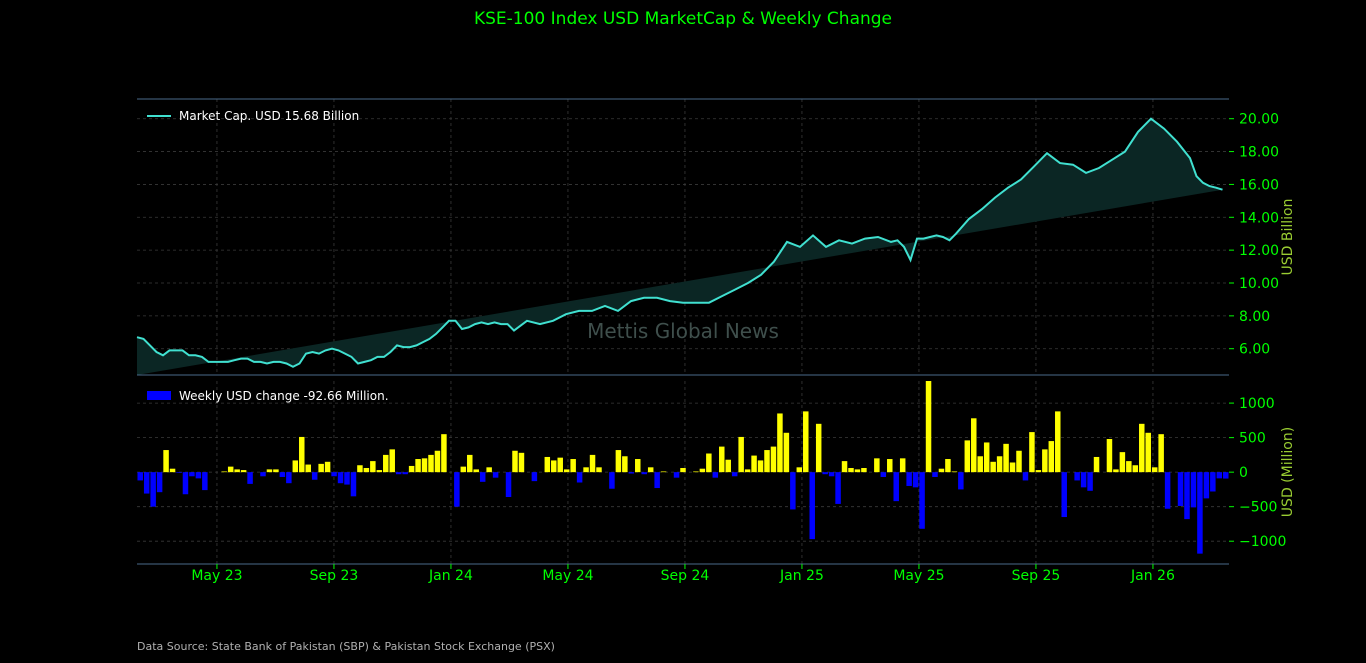 The image size is (1366, 663). What do you see at coordinates (284, 396) in the screenshot?
I see `weekly-change-legend-label: Weekly USD change -92.66 Million.` at bounding box center [284, 396].